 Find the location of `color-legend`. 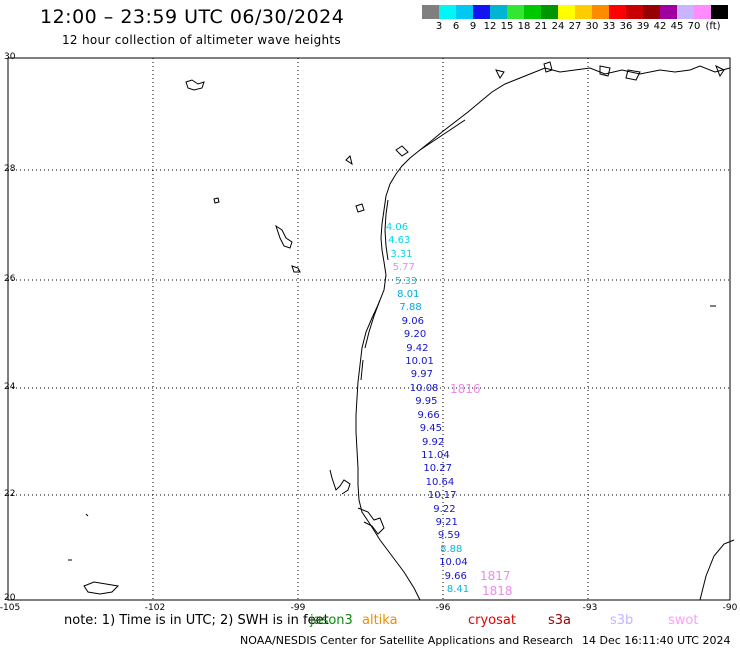

color-legend is located at coordinates (575, 12).